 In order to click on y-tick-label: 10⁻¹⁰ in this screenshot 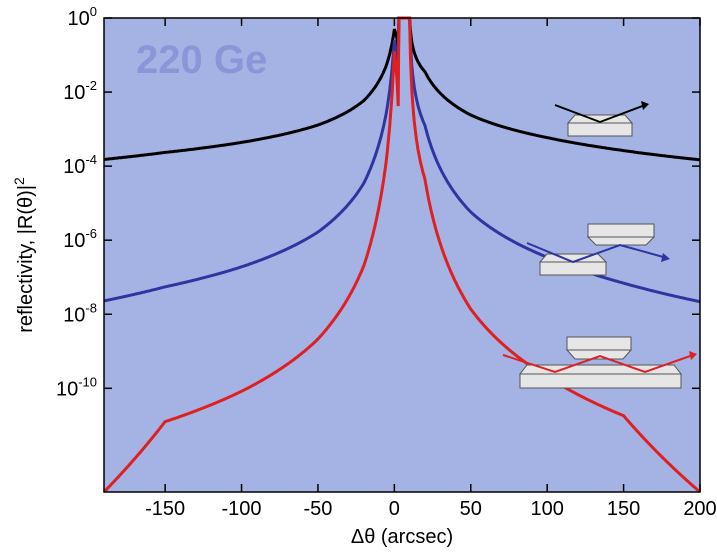, I will do `click(76, 387)`.